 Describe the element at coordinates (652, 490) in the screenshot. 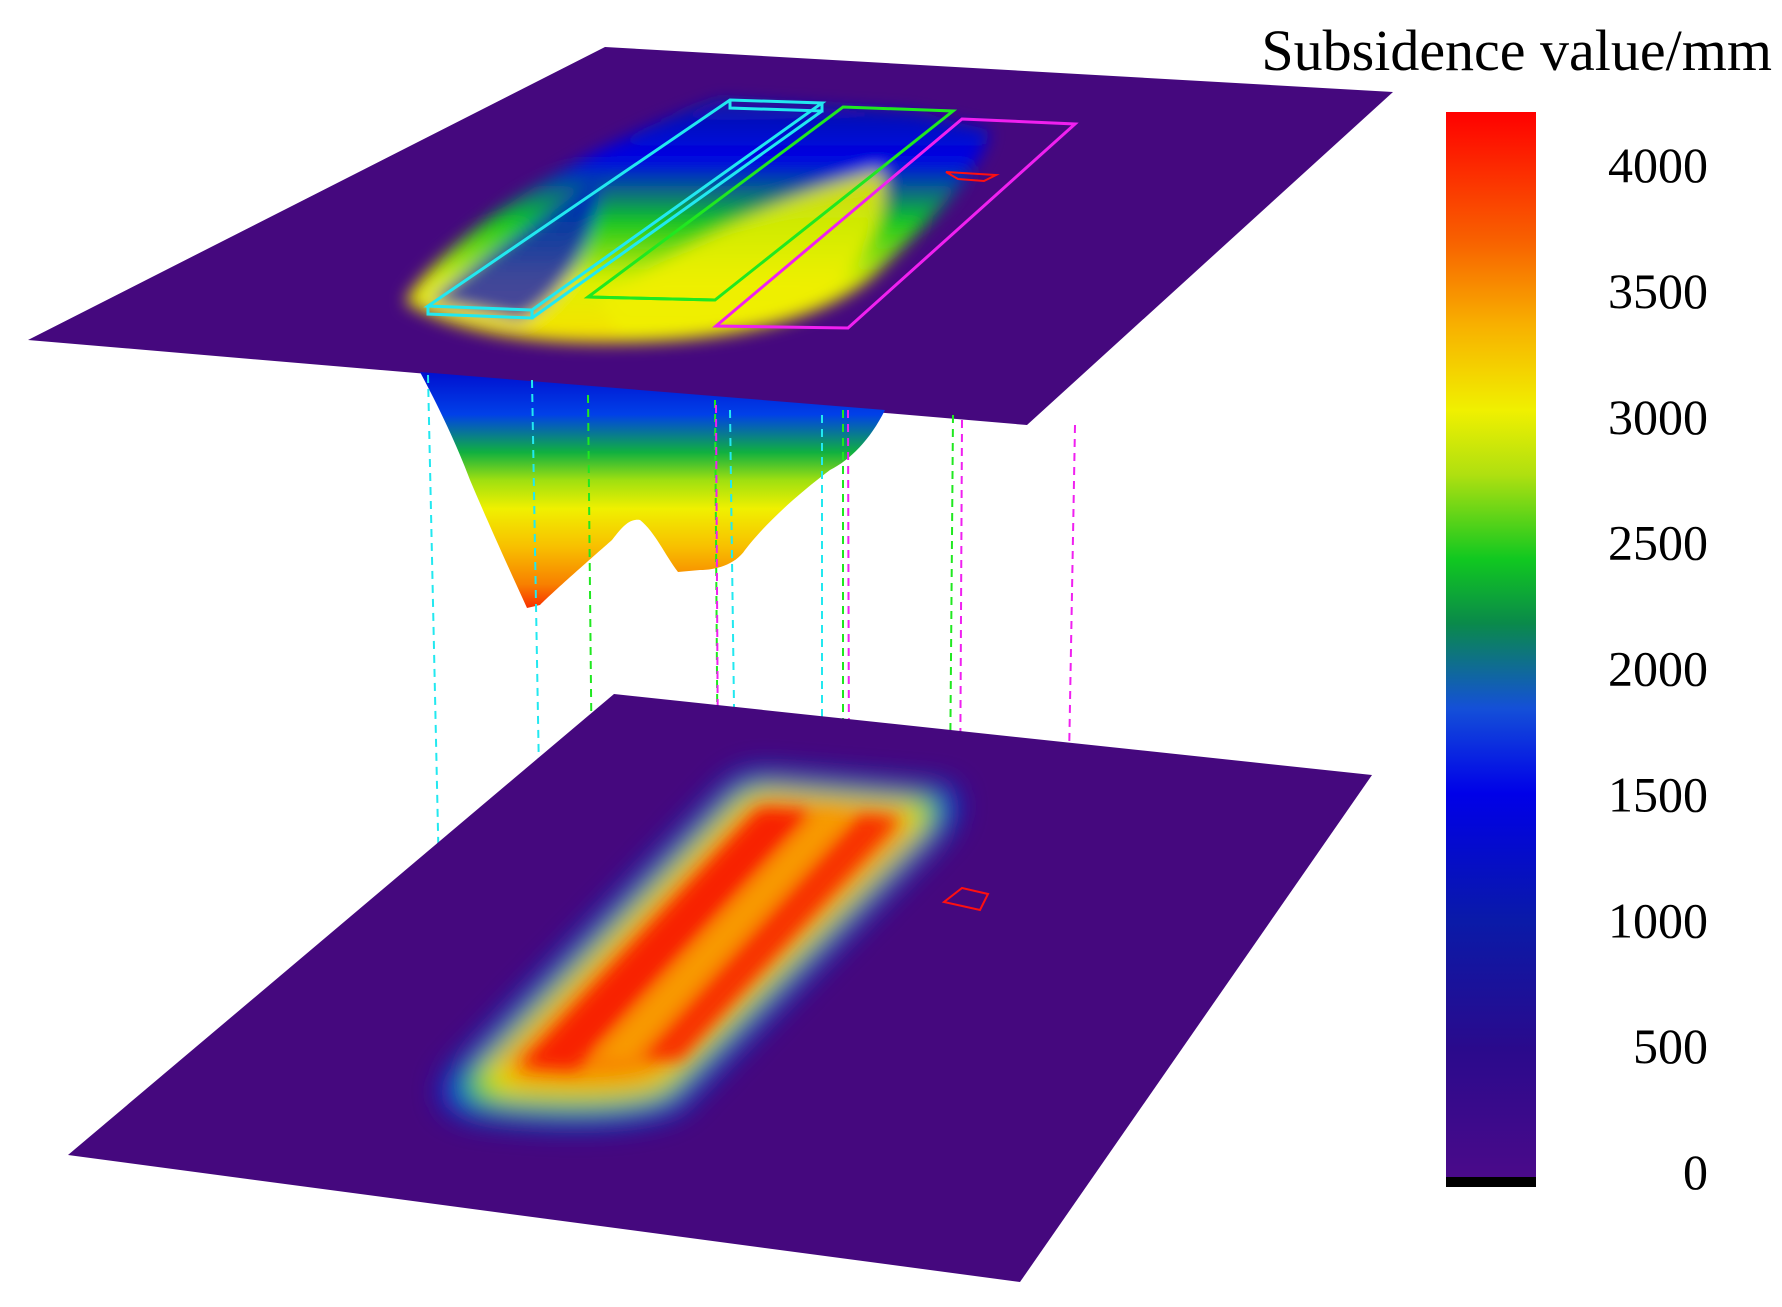

I see `hanging-subsidence-profile` at that location.